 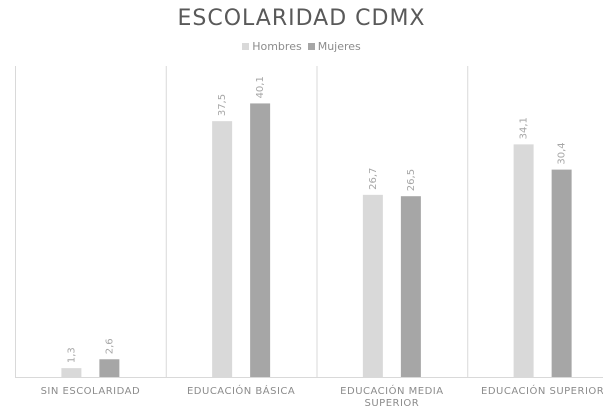 I want to click on legend-label-mujeres: Mujeres, so click(x=339, y=46).